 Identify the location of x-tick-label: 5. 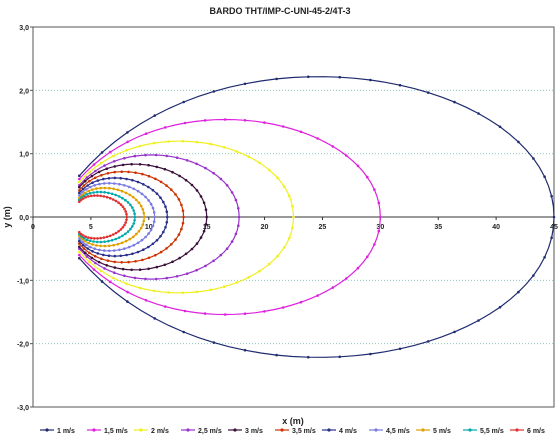
(91, 227).